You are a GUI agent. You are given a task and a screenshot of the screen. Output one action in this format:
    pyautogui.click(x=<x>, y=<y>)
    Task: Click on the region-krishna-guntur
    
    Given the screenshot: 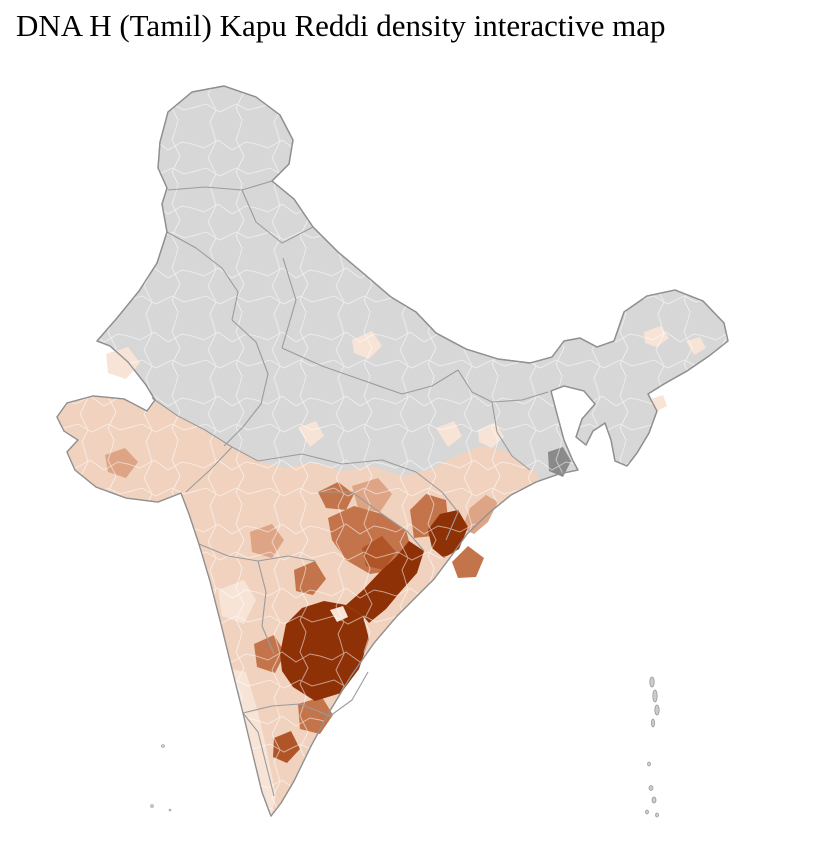 What is the action you would take?
    pyautogui.click(x=468, y=562)
    